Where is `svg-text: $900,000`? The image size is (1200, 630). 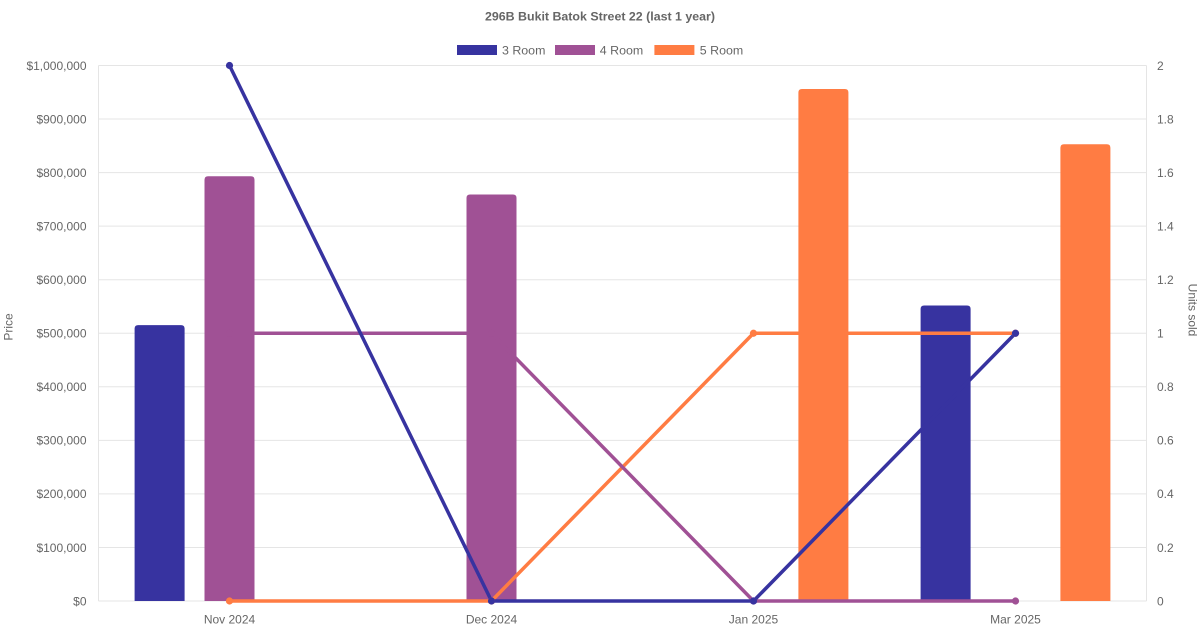 svg-text: $900,000 is located at coordinates (61, 119).